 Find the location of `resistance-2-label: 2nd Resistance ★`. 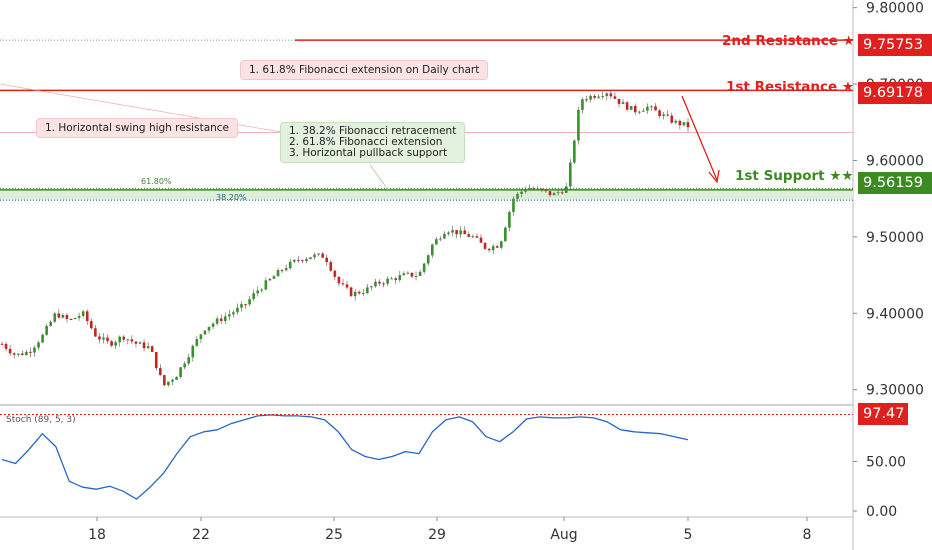

resistance-2-label: 2nd Resistance ★ is located at coordinates (788, 41).